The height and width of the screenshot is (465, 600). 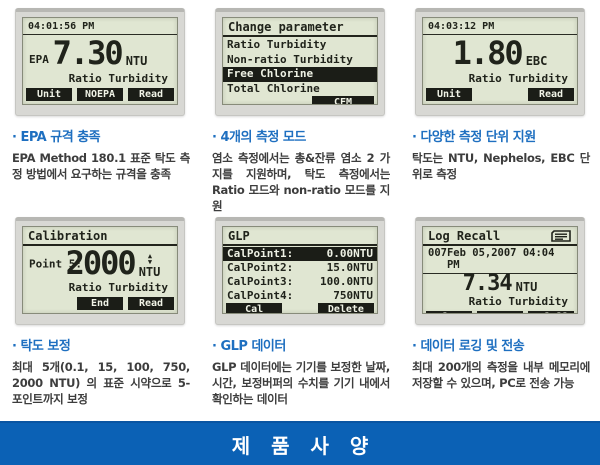 What do you see at coordinates (300, 254) in the screenshot?
I see `glp-row-calpoint1: CalPoint1: 0.00NTU` at bounding box center [300, 254].